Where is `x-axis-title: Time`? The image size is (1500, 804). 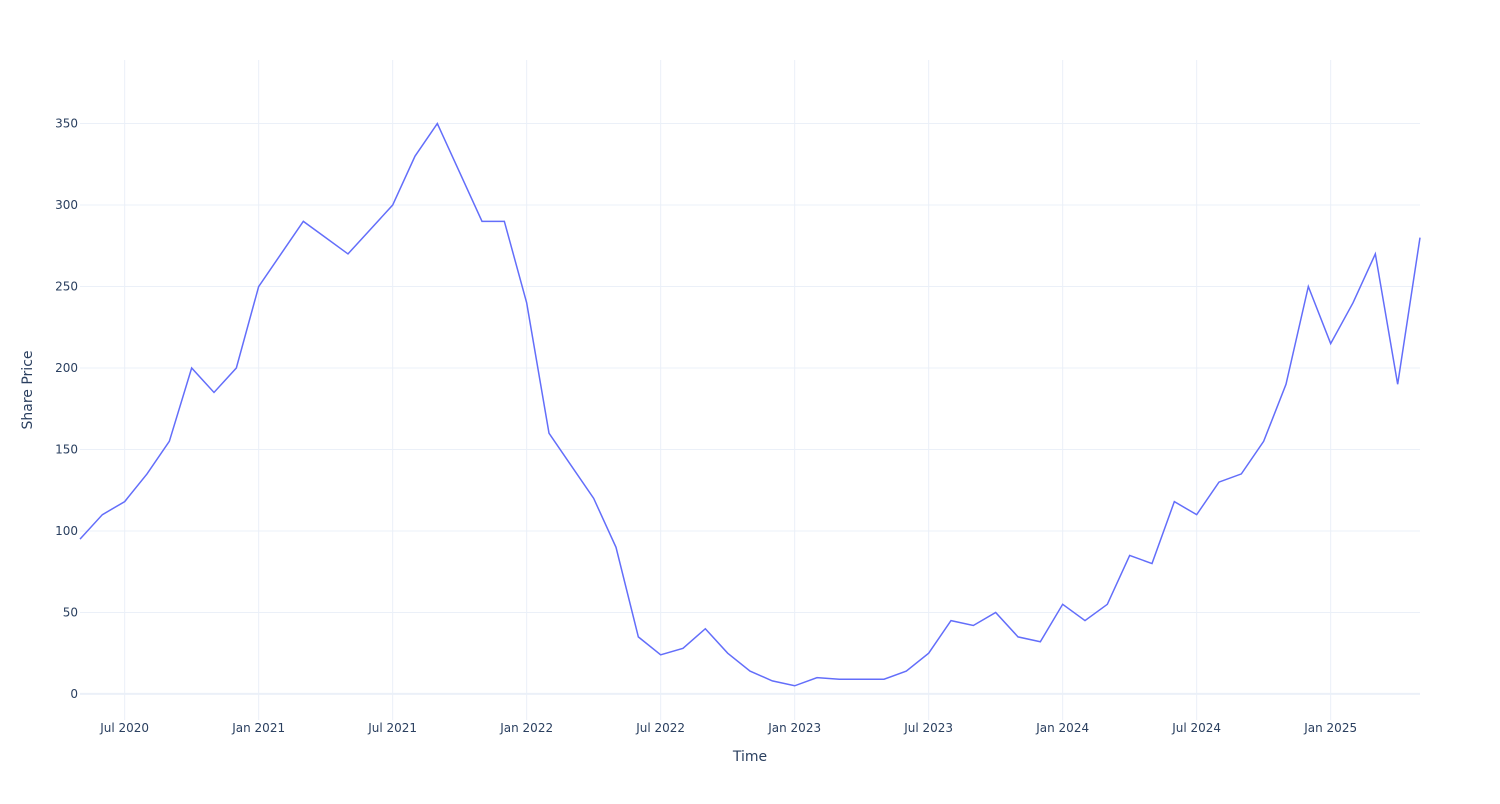 x-axis-title: Time is located at coordinates (749, 757).